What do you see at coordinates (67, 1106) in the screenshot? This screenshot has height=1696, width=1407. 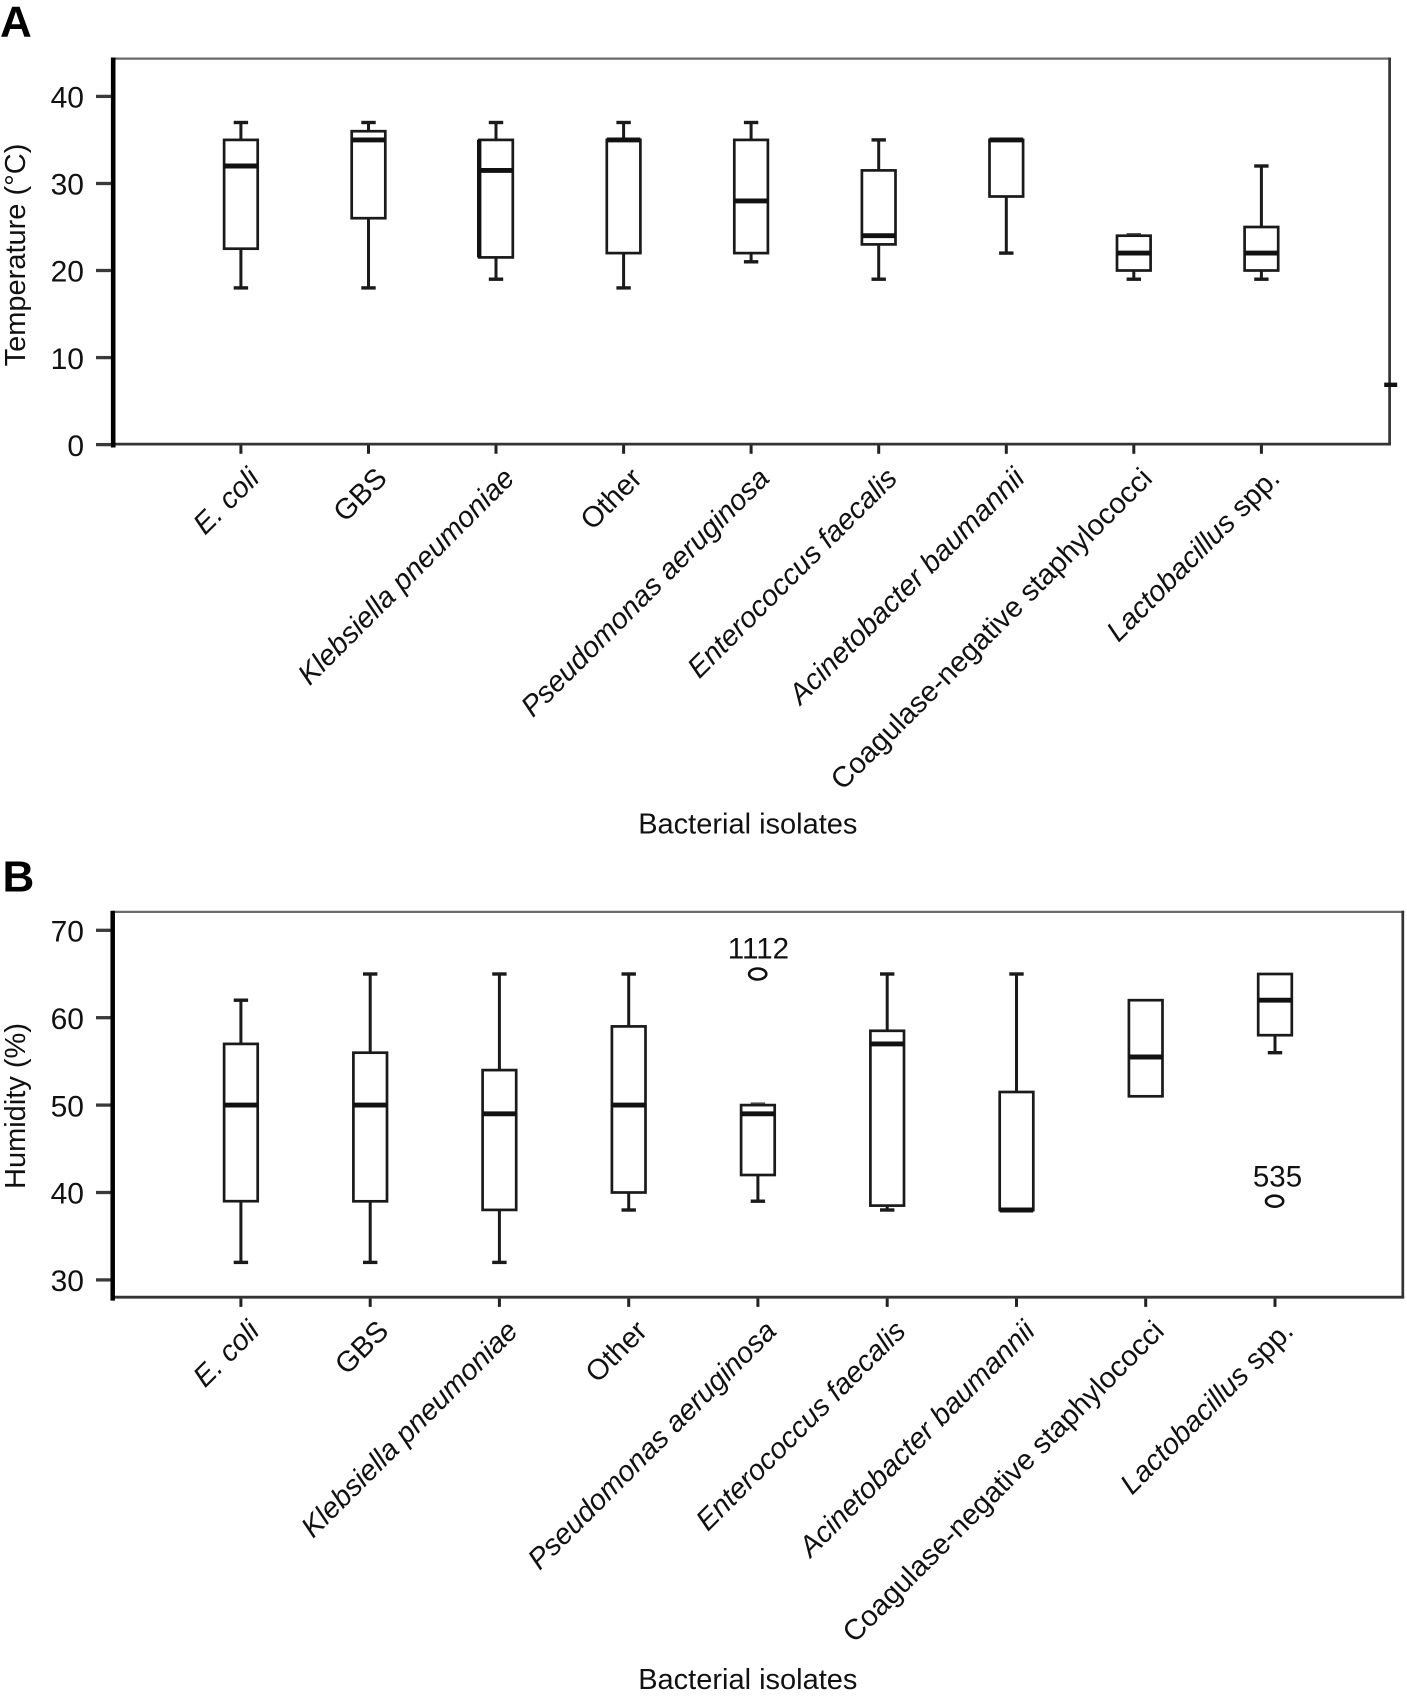 I see `svg-text: 50` at bounding box center [67, 1106].